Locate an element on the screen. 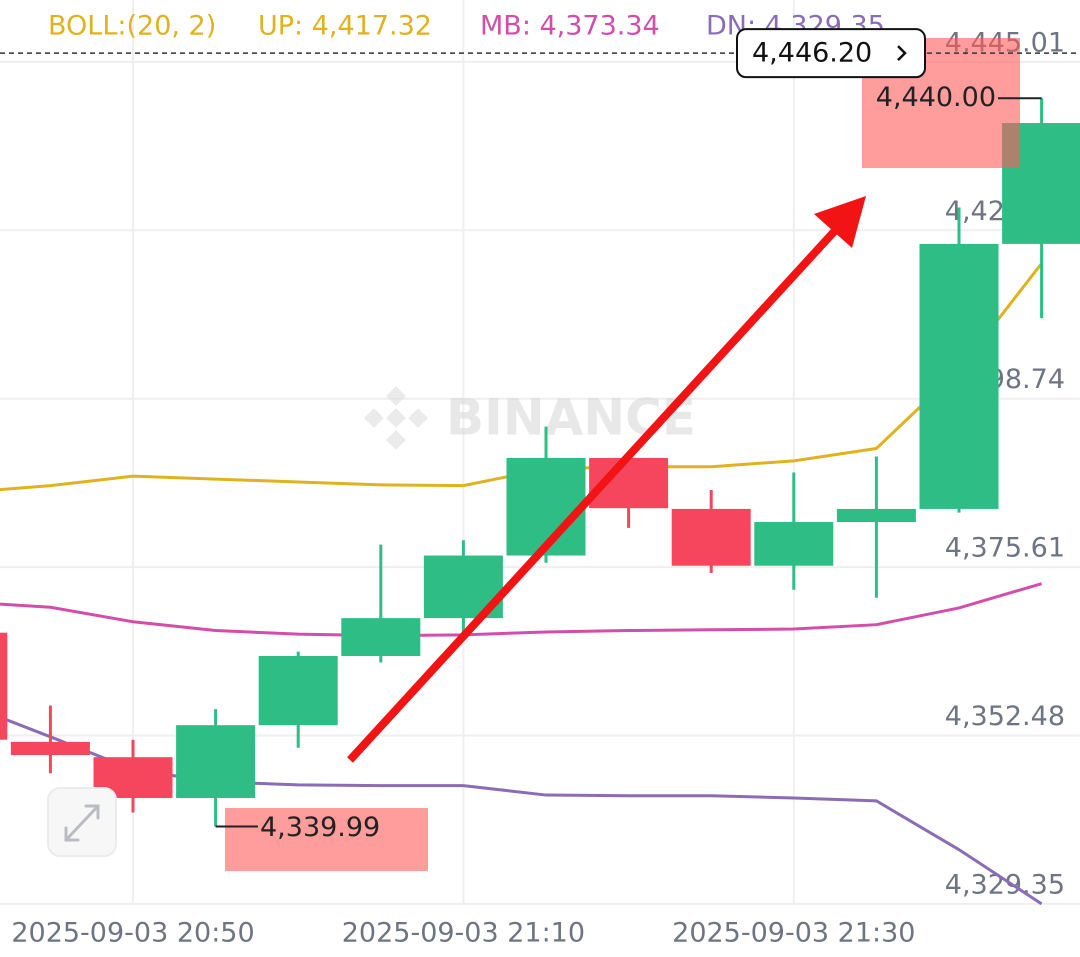 The image size is (1080, 957). arrow-head is located at coordinates (840, 222).